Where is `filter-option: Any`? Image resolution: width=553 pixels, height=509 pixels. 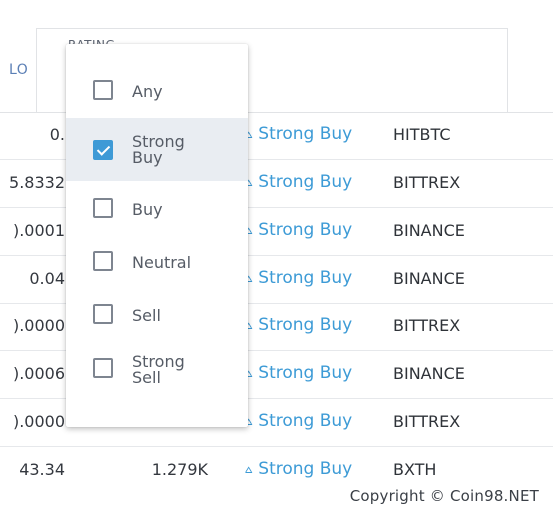 filter-option: Any is located at coordinates (157, 91).